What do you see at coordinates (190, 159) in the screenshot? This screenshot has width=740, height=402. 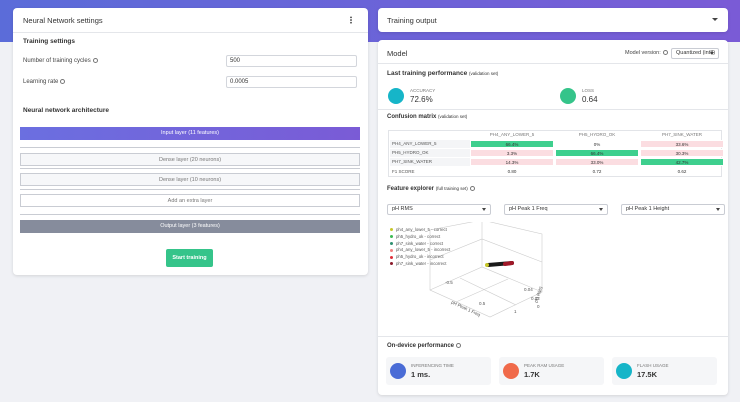 I see `layer-block: Dense layer (20 neurons)` at bounding box center [190, 159].